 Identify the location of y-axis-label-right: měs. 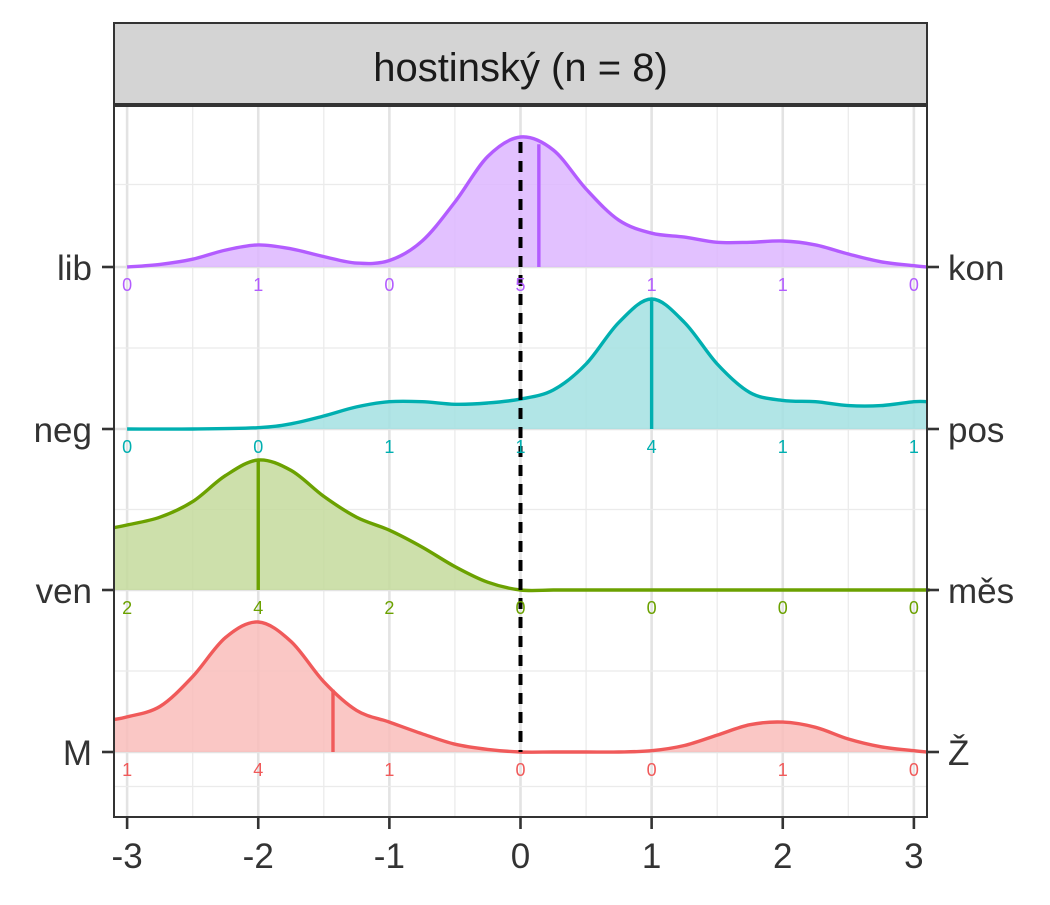
(981, 591).